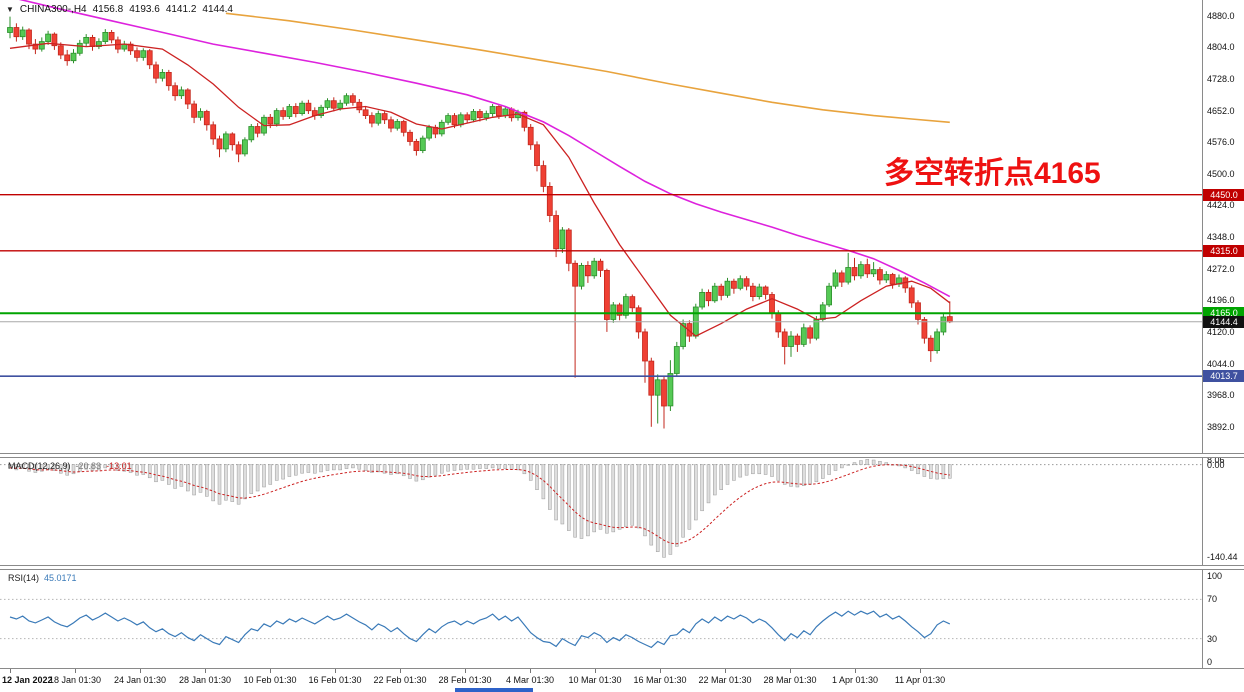 The image size is (1244, 692). What do you see at coordinates (1221, 174) in the screenshot?
I see `price-axis-label: 4500.0` at bounding box center [1221, 174].